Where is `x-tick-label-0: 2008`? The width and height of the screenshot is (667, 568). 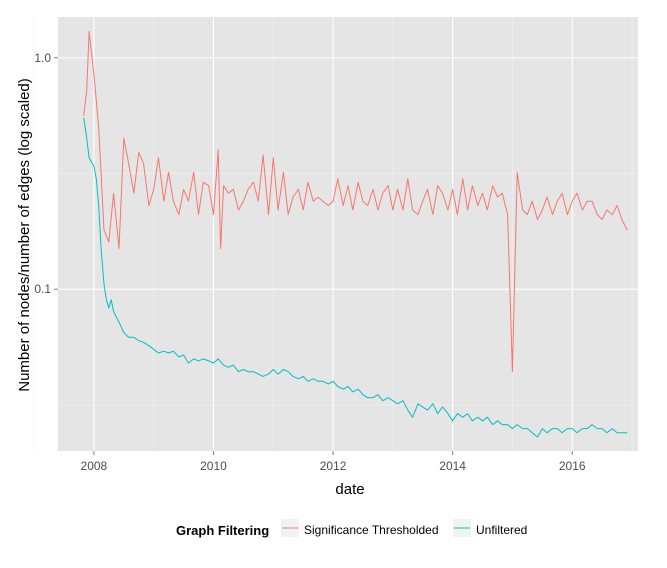 x-tick-label-0: 2008 is located at coordinates (94, 466).